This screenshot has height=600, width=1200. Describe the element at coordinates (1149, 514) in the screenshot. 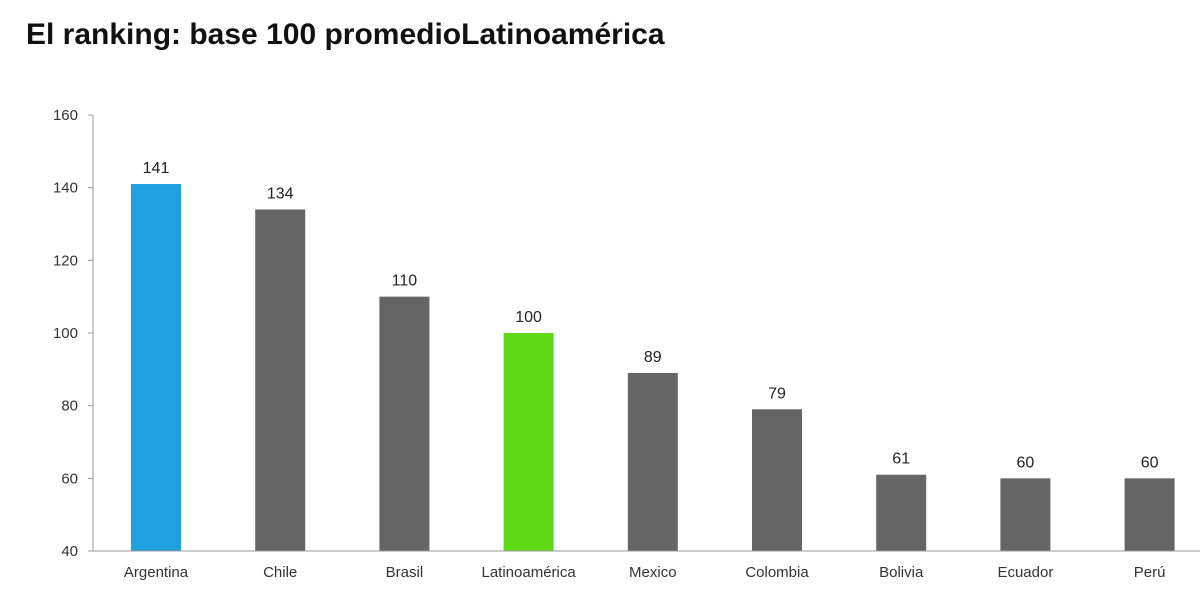

I see `bar-peru` at that location.